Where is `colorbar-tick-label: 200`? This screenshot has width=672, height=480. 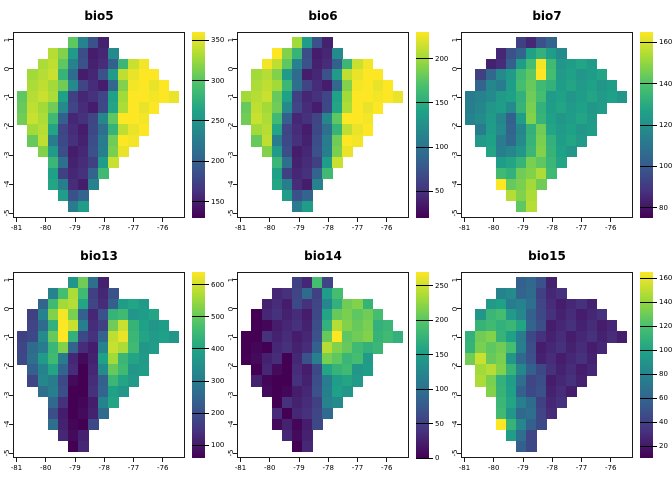 colorbar-tick-label: 200 is located at coordinates (218, 161).